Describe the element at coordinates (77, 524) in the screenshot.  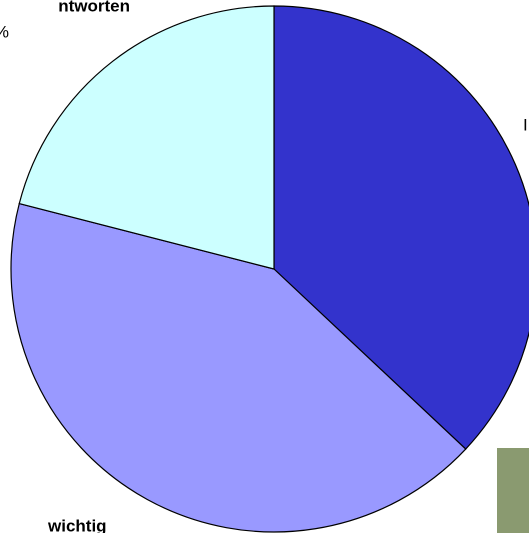
I see `annotation: wichtig` at that location.